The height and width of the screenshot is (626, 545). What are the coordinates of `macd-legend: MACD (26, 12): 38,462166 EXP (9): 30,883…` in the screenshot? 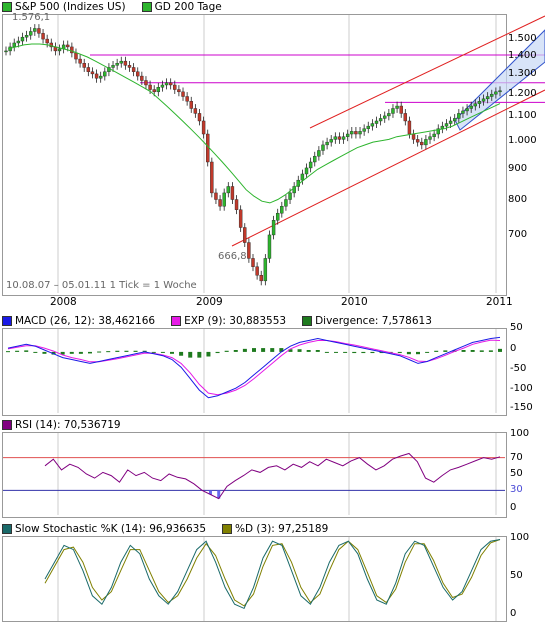 It's located at (225, 321).